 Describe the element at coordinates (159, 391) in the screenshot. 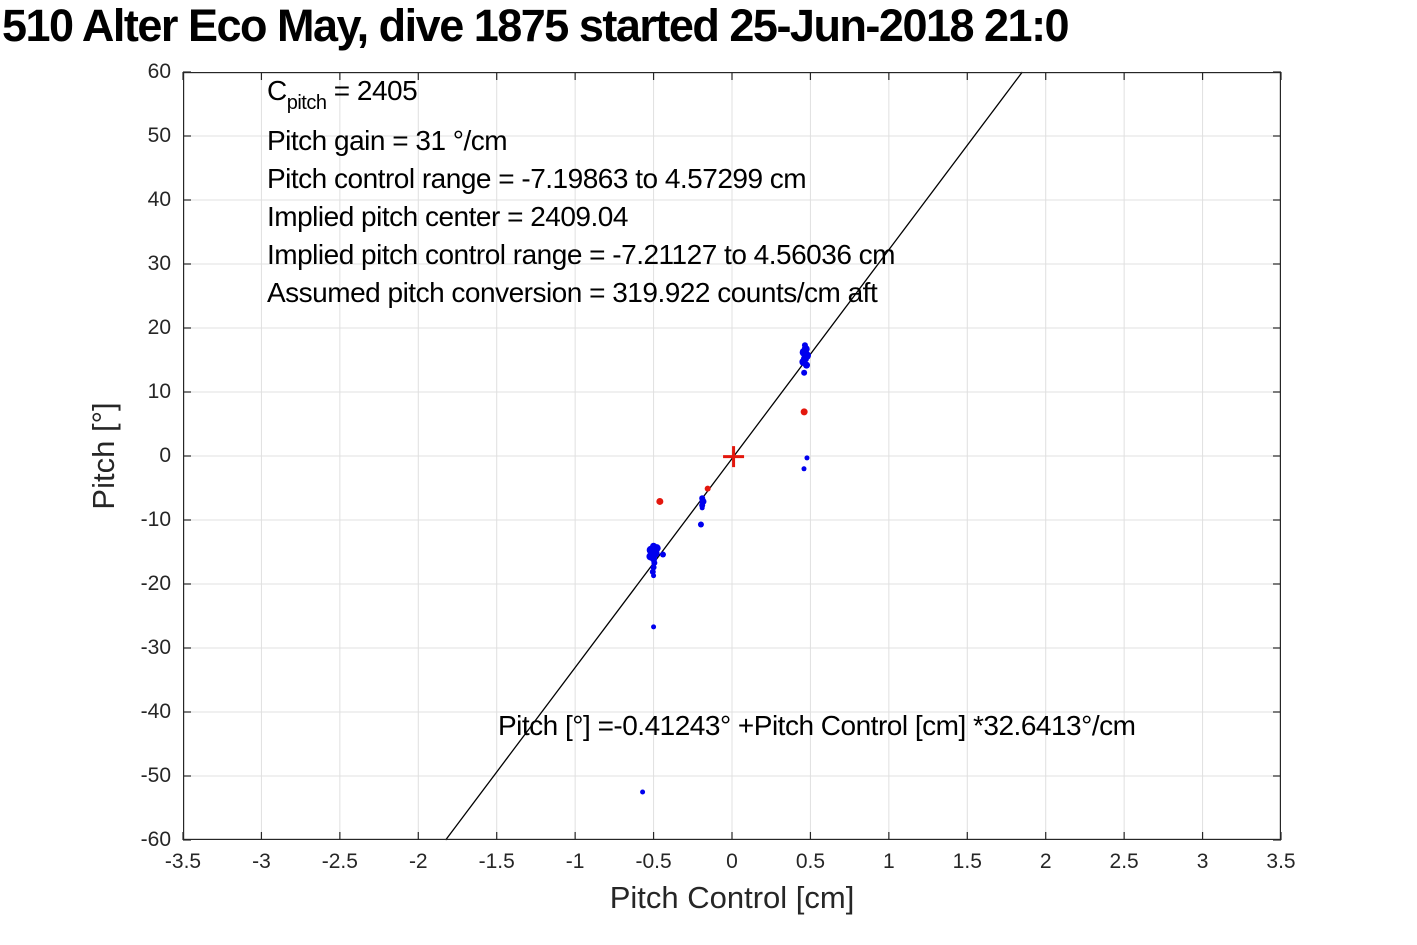

I see `y-tick-label: 10` at that location.